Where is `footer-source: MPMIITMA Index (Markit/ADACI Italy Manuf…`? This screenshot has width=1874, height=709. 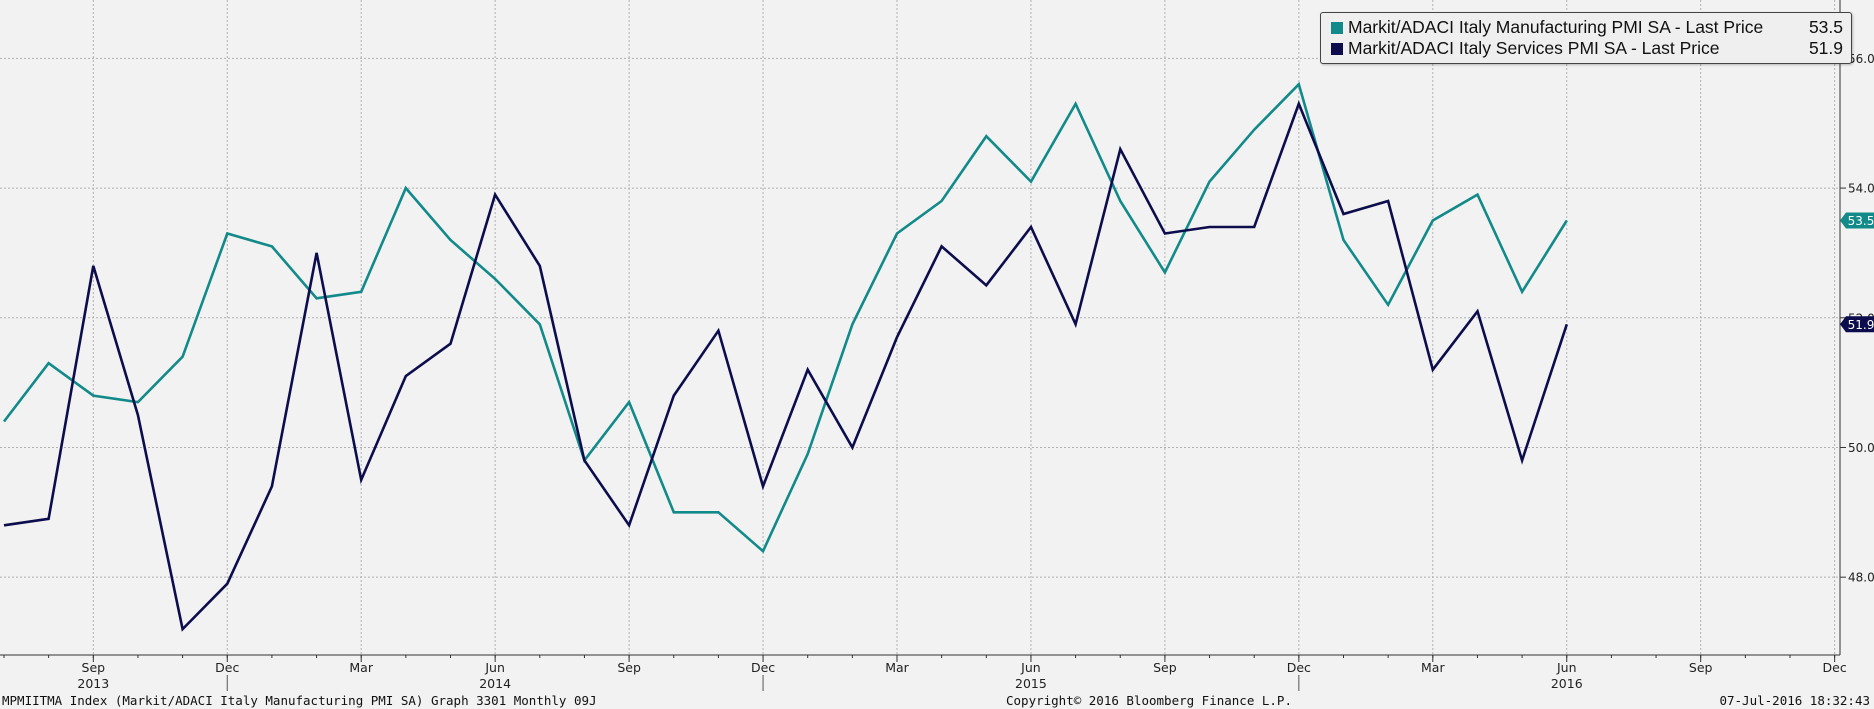 footer-source: MPMIITMA Index (Markit/ADACI Italy Manuf… is located at coordinates (299, 700).